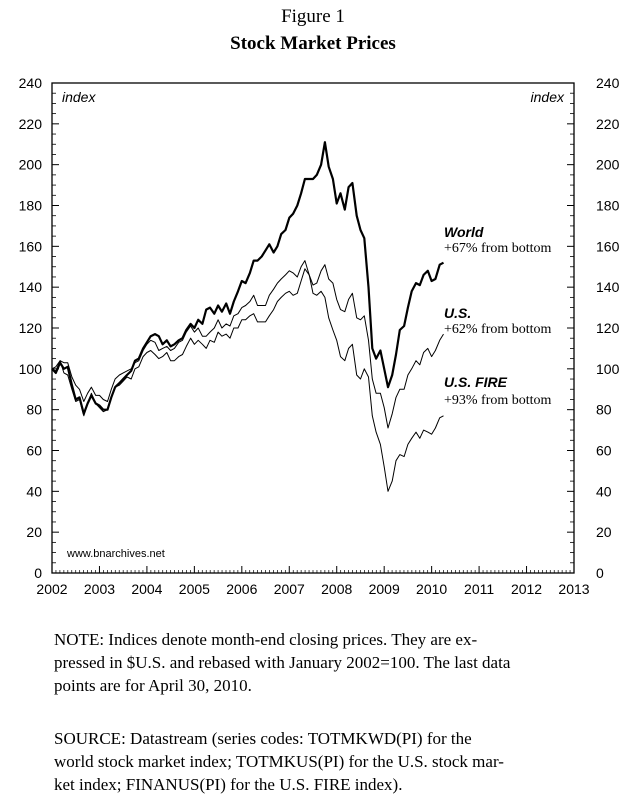  Describe the element at coordinates (313, 16) in the screenshot. I see `figure-label: Figure 1` at that location.